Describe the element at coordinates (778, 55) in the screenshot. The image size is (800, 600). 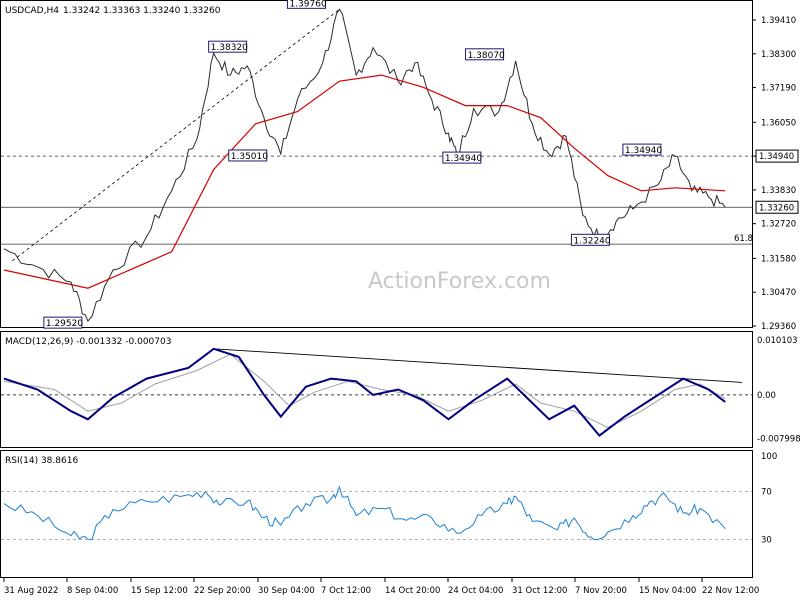
I see `y-tick-label: 1.38300` at that location.